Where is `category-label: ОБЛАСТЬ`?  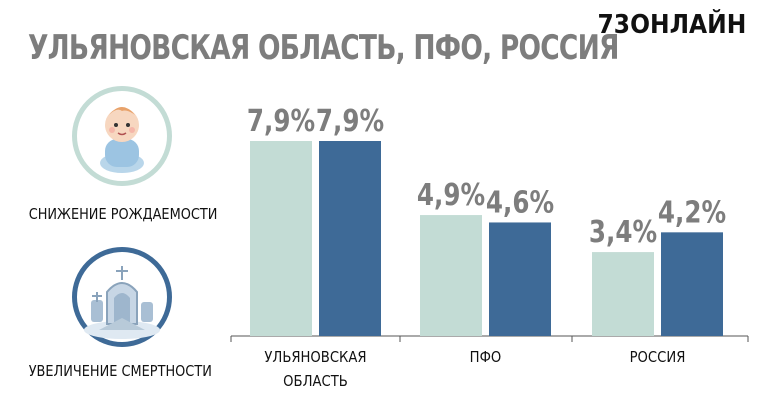
category-label: ОБЛАСТЬ is located at coordinates (315, 381).